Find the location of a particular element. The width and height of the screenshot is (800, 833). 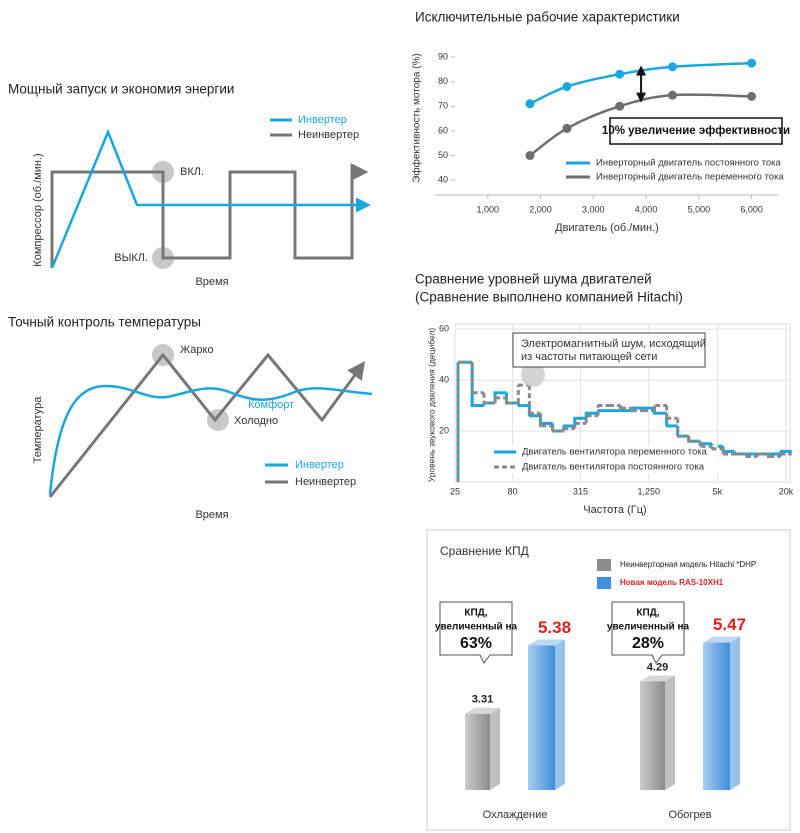

label: Жарко is located at coordinates (197, 350).